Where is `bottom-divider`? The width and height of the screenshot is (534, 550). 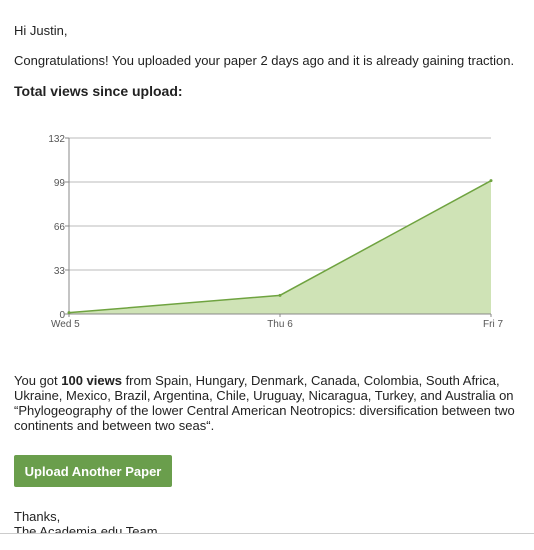
bottom-divider is located at coordinates (267, 533).